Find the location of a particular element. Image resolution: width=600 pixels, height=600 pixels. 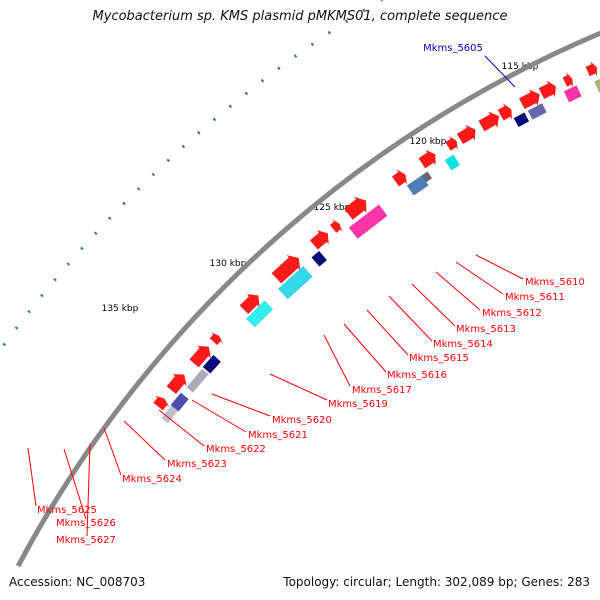

gene-label: Mkms_5623 is located at coordinates (197, 464).